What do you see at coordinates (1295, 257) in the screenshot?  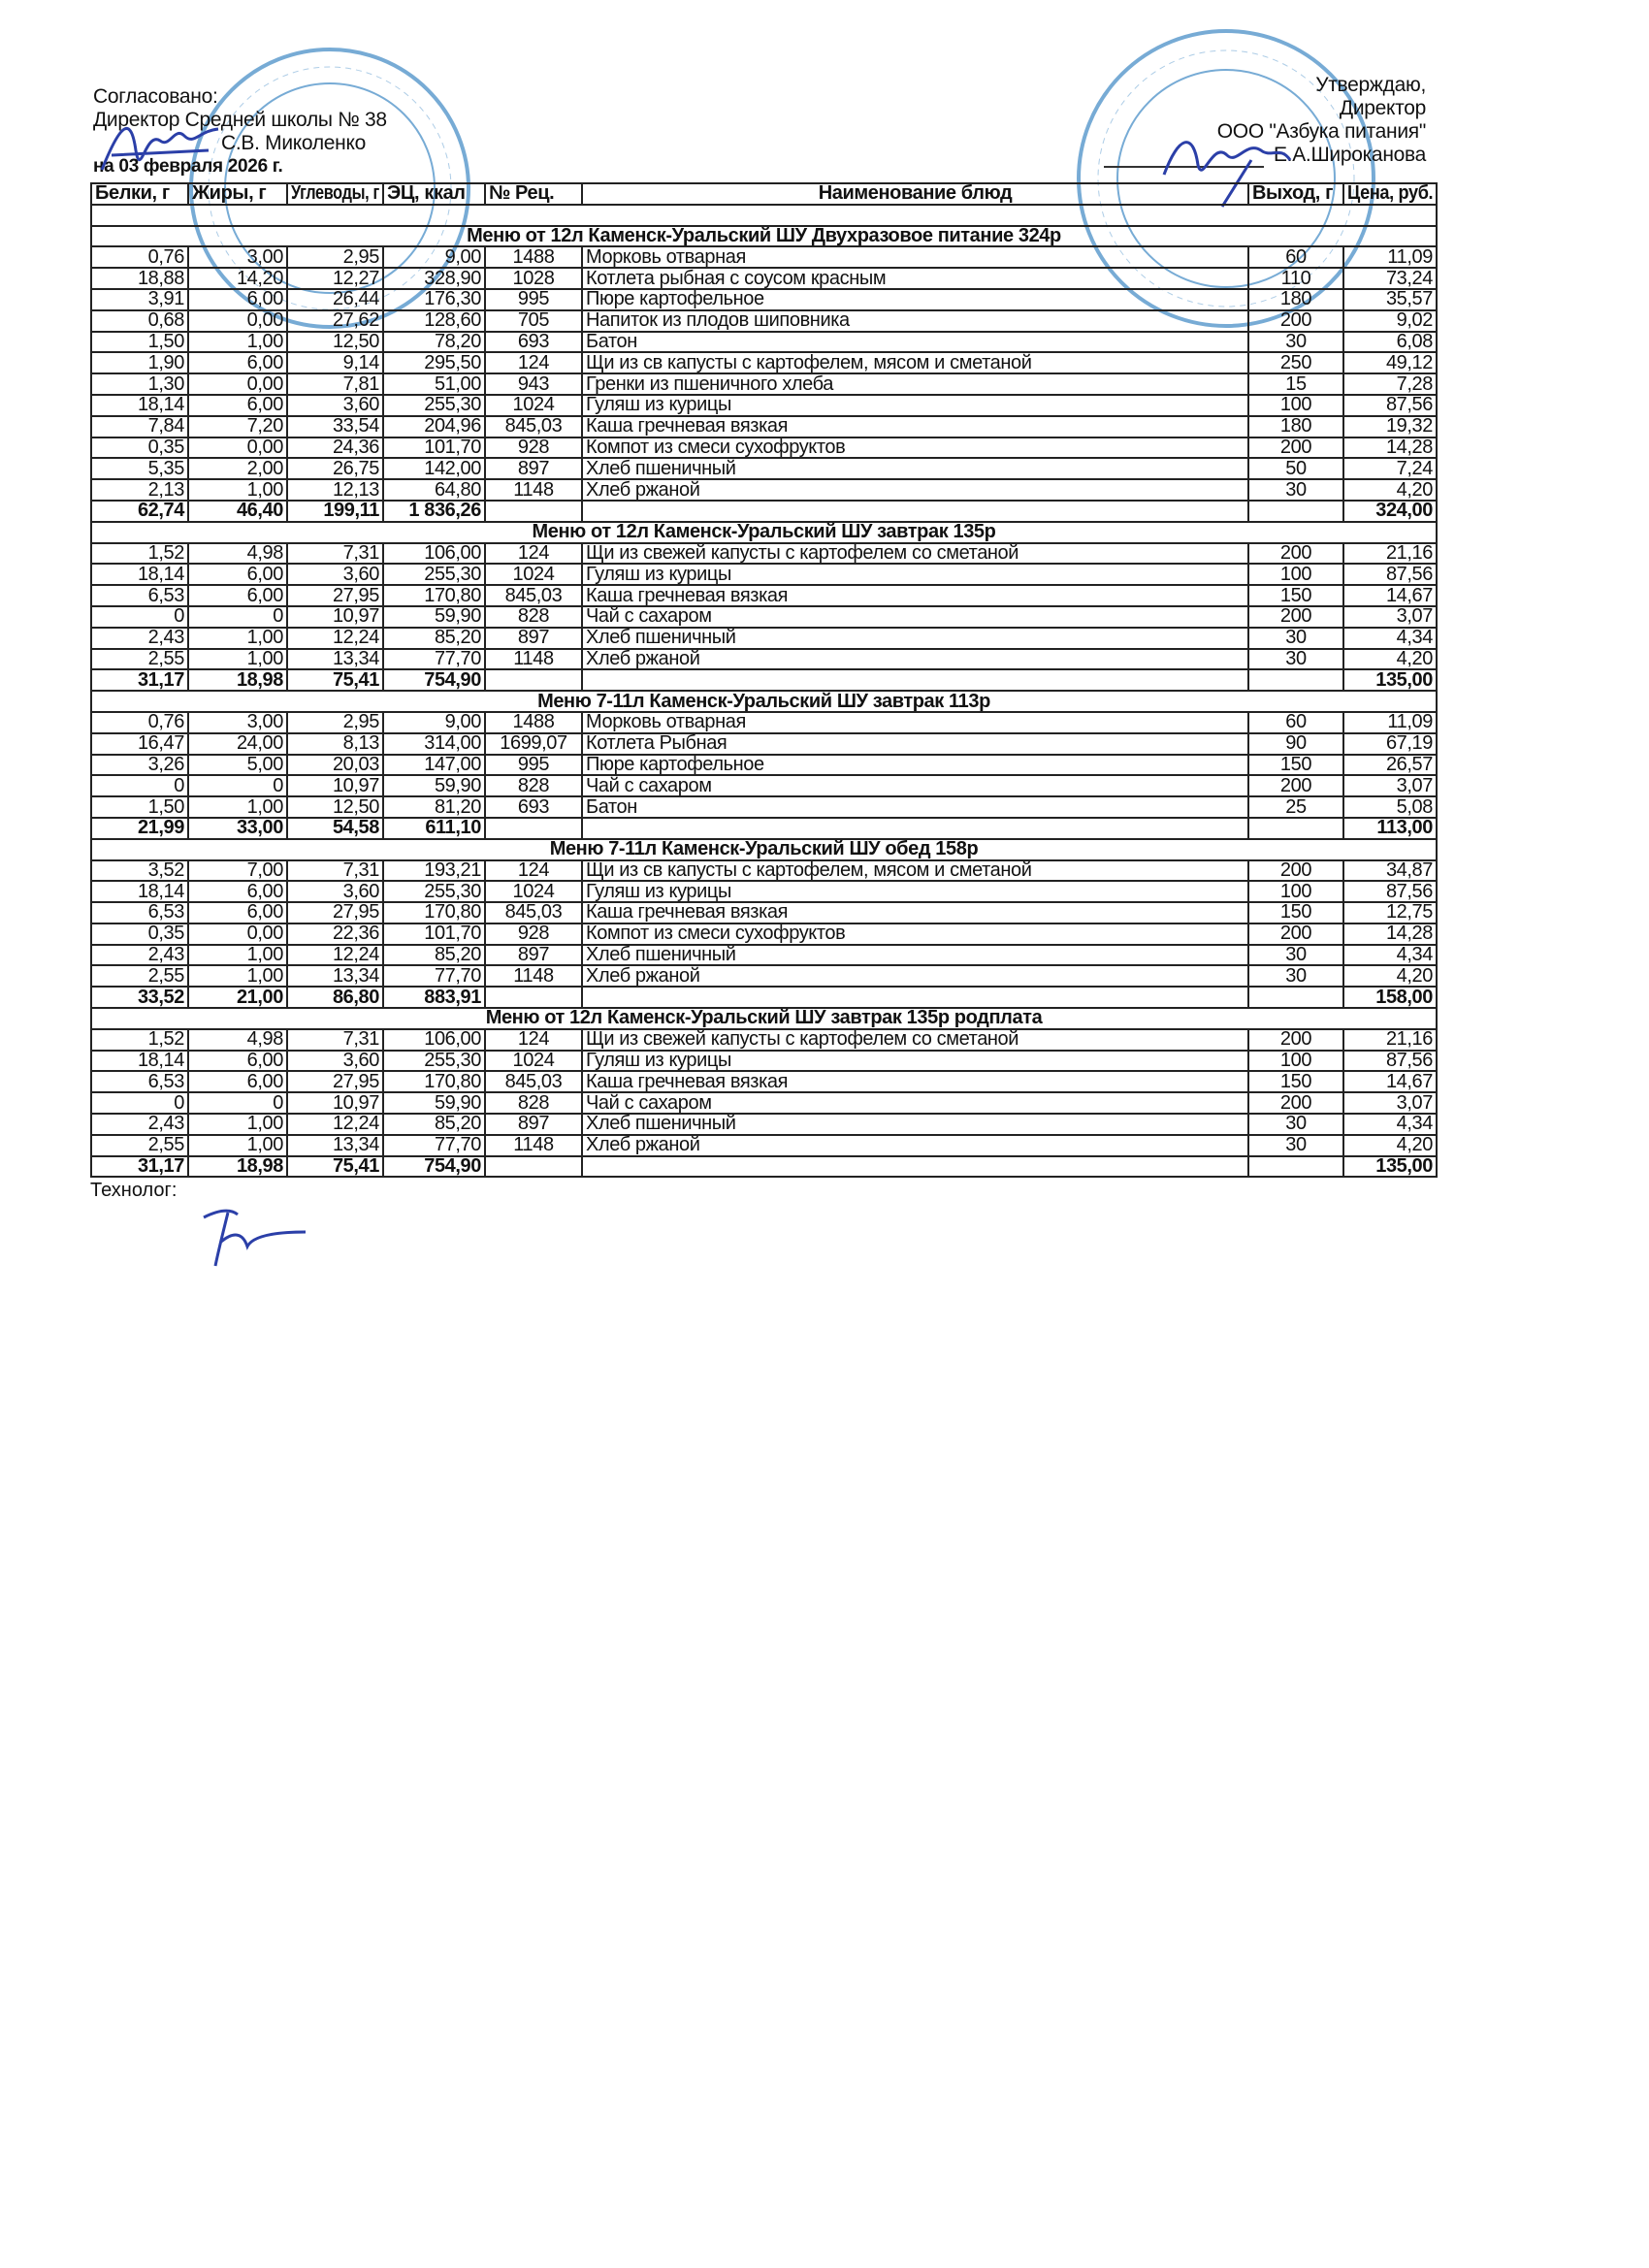 I see `cell-output: 60` at bounding box center [1295, 257].